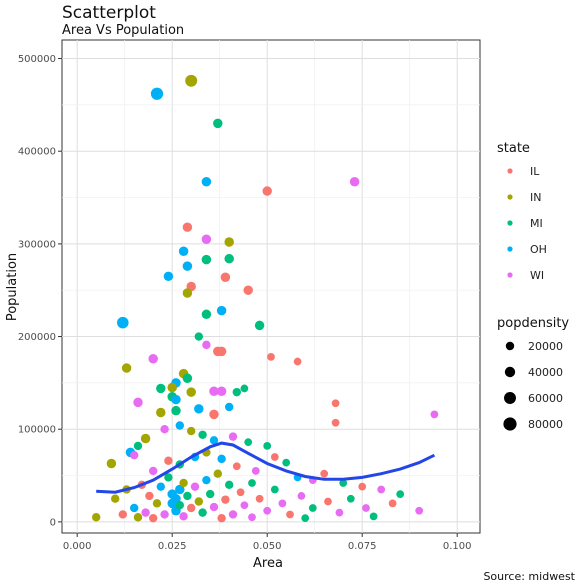 Image resolution: width=586 pixels, height=586 pixels. What do you see at coordinates (535, 171) in the screenshot?
I see `legend-label-il: IL` at bounding box center [535, 171].